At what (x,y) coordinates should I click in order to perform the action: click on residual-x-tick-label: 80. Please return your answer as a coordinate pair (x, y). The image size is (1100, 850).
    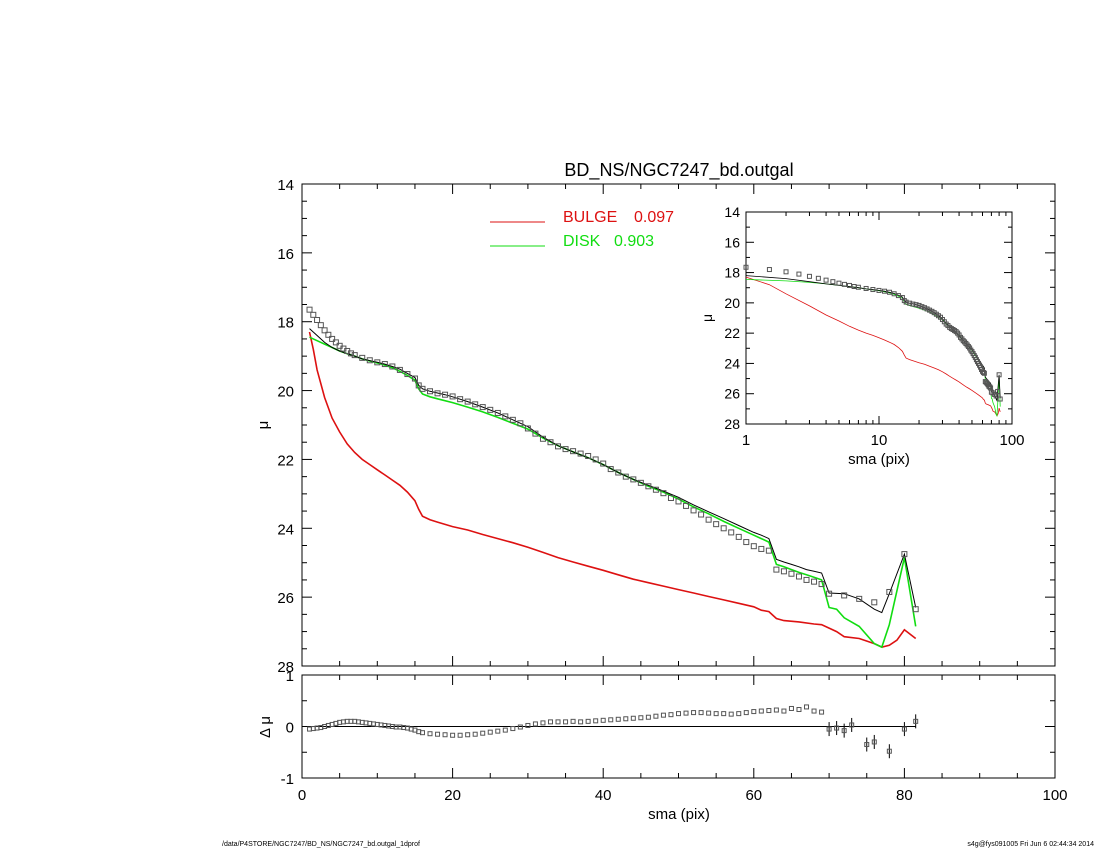
    Looking at the image, I should click on (904, 795).